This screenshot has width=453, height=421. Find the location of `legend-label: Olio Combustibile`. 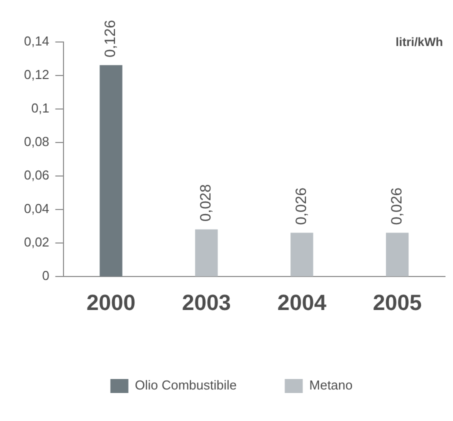

legend-label: Olio Combustibile is located at coordinates (185, 385).